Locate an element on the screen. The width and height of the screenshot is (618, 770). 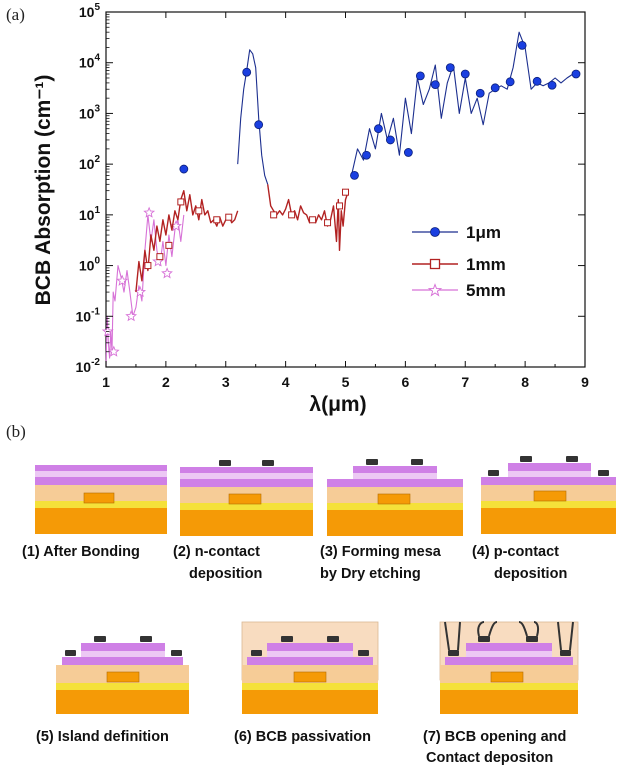
legend-label-1um: 1μm is located at coordinates (483, 232).